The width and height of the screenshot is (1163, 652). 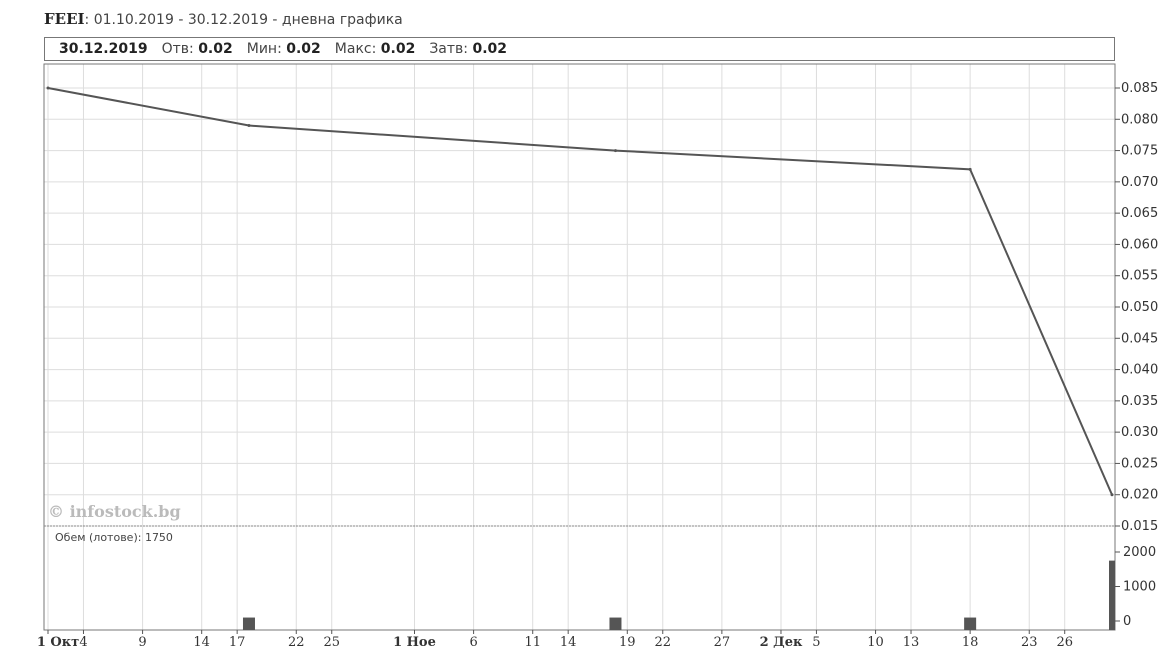 I want to click on volume-tick-label: 2000, so click(x=1139, y=552).